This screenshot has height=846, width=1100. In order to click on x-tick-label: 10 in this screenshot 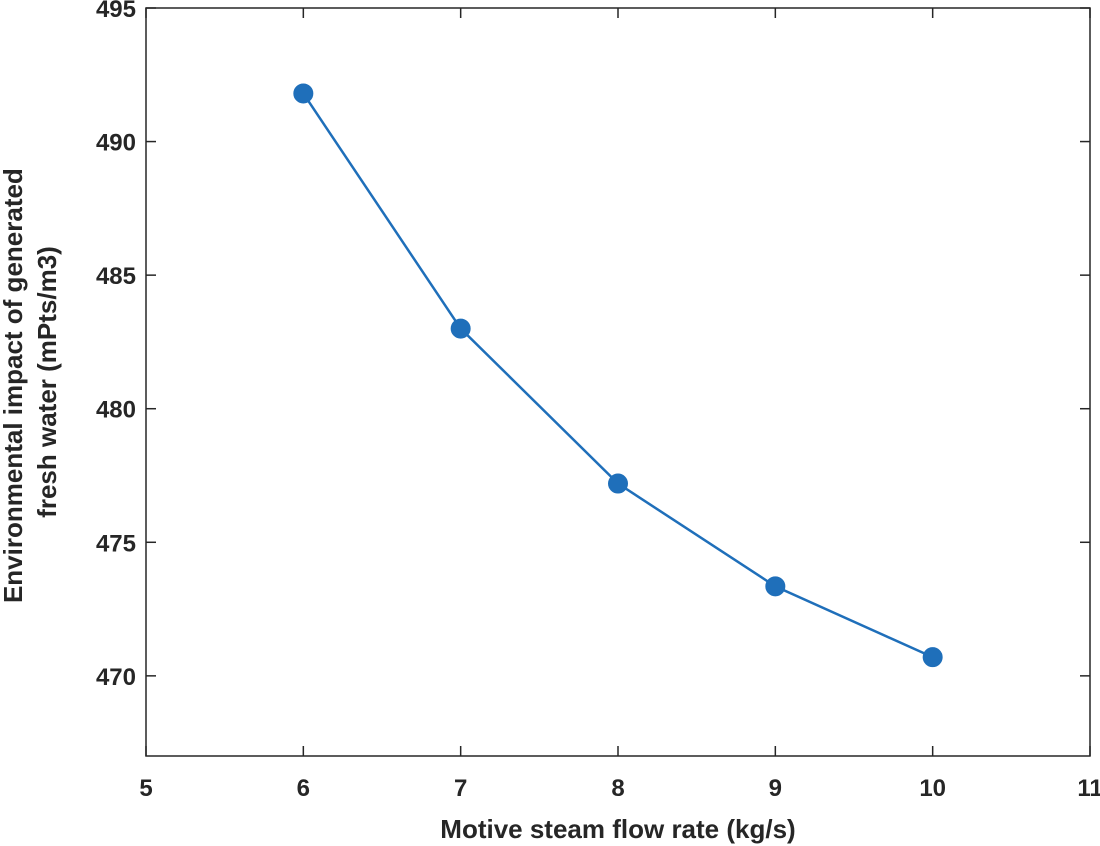, I will do `click(932, 788)`.